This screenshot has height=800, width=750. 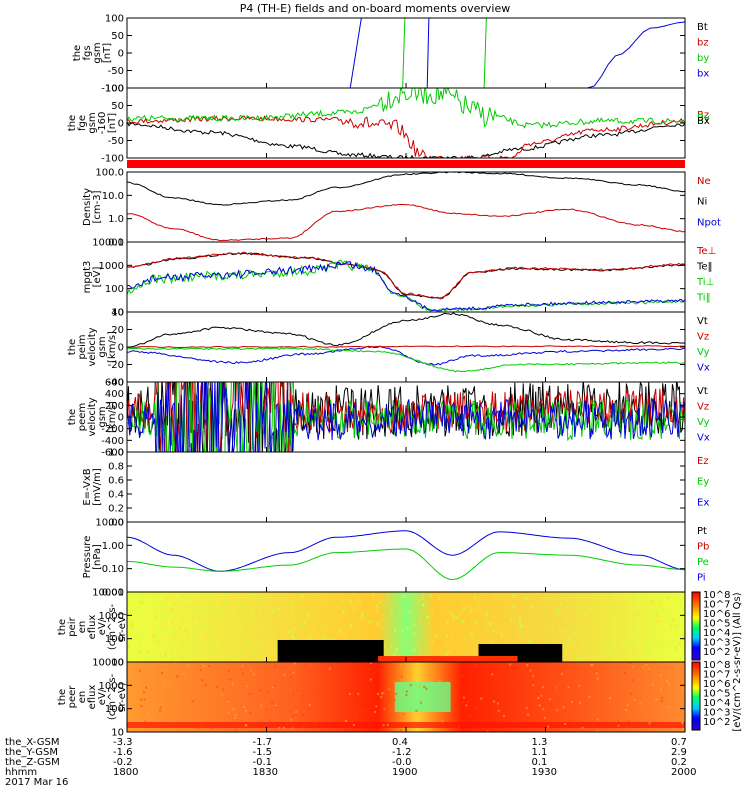 I want to click on y-tick-label: 40, so click(x=117, y=313).